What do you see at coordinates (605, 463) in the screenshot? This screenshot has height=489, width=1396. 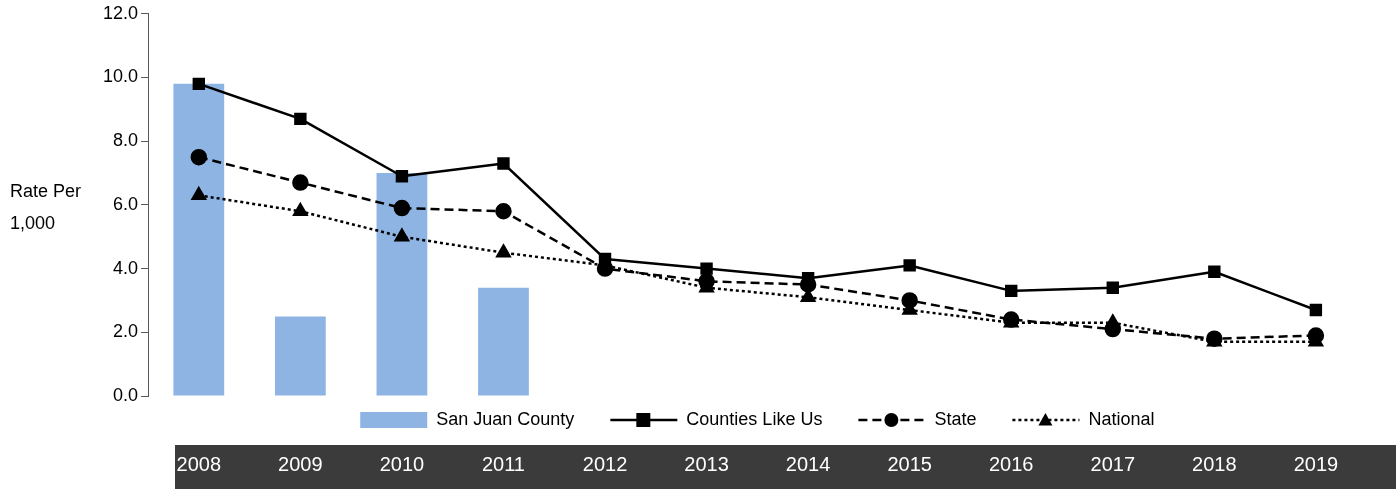 I see `x-tick-label: 2012` at bounding box center [605, 463].